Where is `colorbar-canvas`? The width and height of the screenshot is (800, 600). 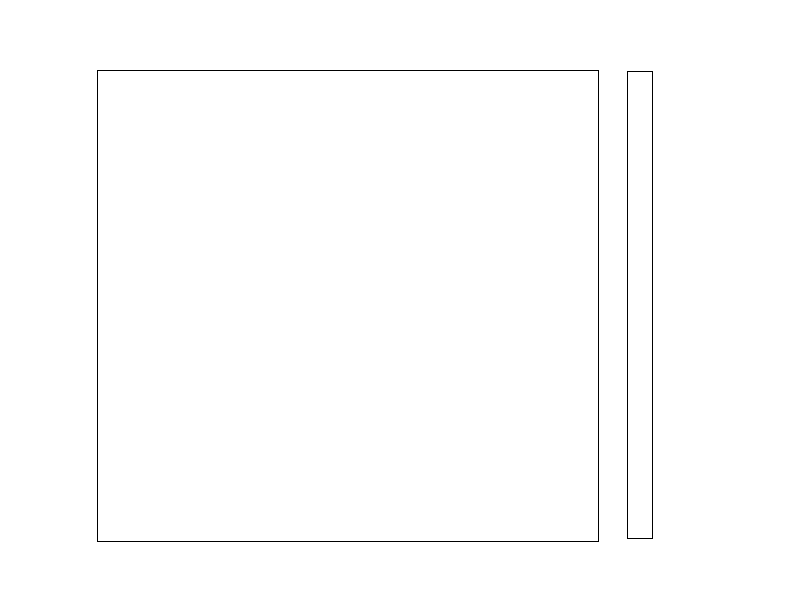 colorbar-canvas is located at coordinates (640, 305).